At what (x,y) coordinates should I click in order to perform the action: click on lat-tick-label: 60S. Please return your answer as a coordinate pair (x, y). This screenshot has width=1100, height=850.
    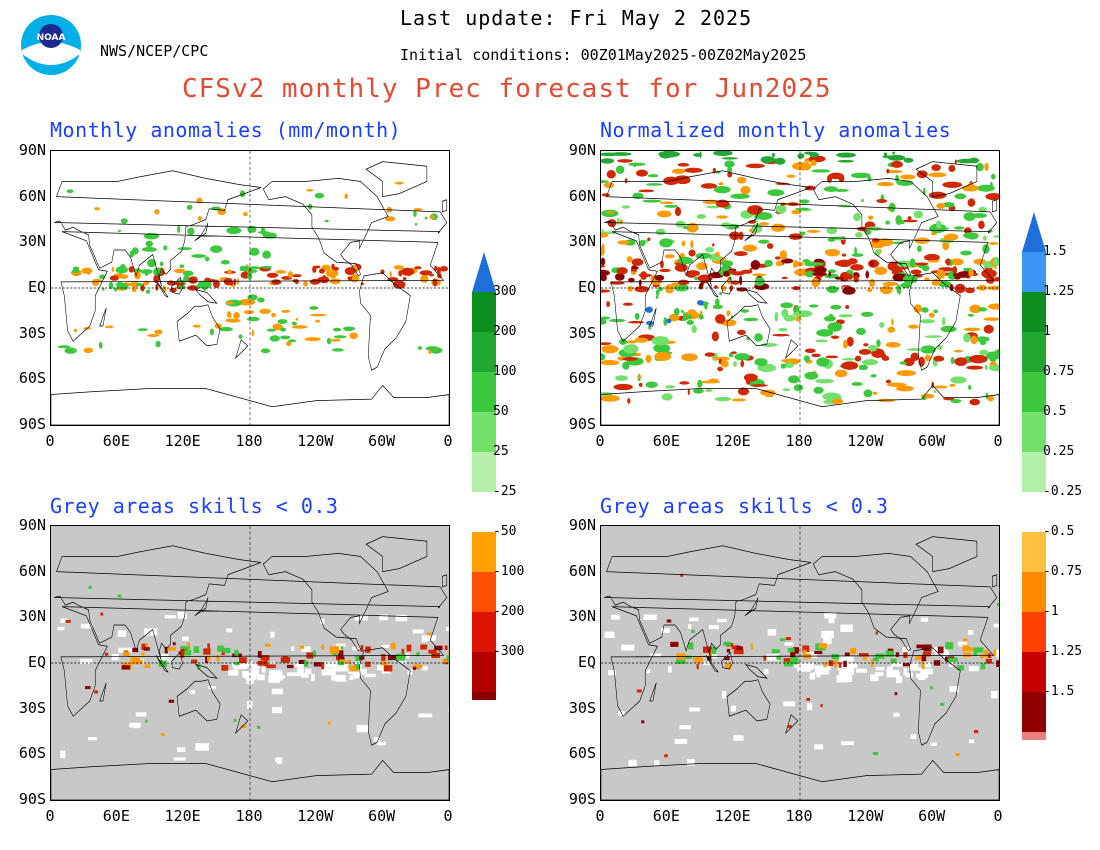
    Looking at the image, I should click on (582, 753).